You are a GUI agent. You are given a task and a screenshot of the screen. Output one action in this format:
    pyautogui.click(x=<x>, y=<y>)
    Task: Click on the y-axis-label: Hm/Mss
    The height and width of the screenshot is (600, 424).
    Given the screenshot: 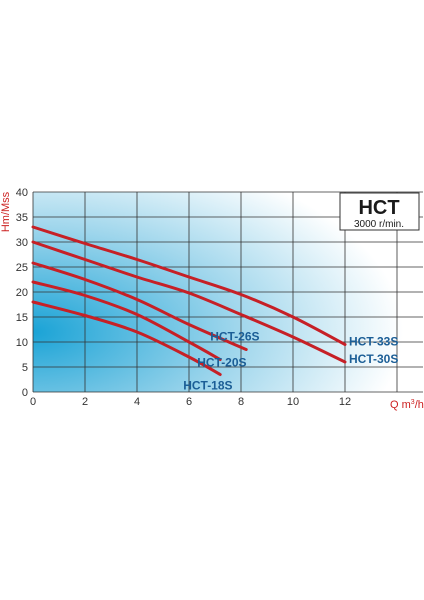 What is the action you would take?
    pyautogui.click(x=6, y=211)
    